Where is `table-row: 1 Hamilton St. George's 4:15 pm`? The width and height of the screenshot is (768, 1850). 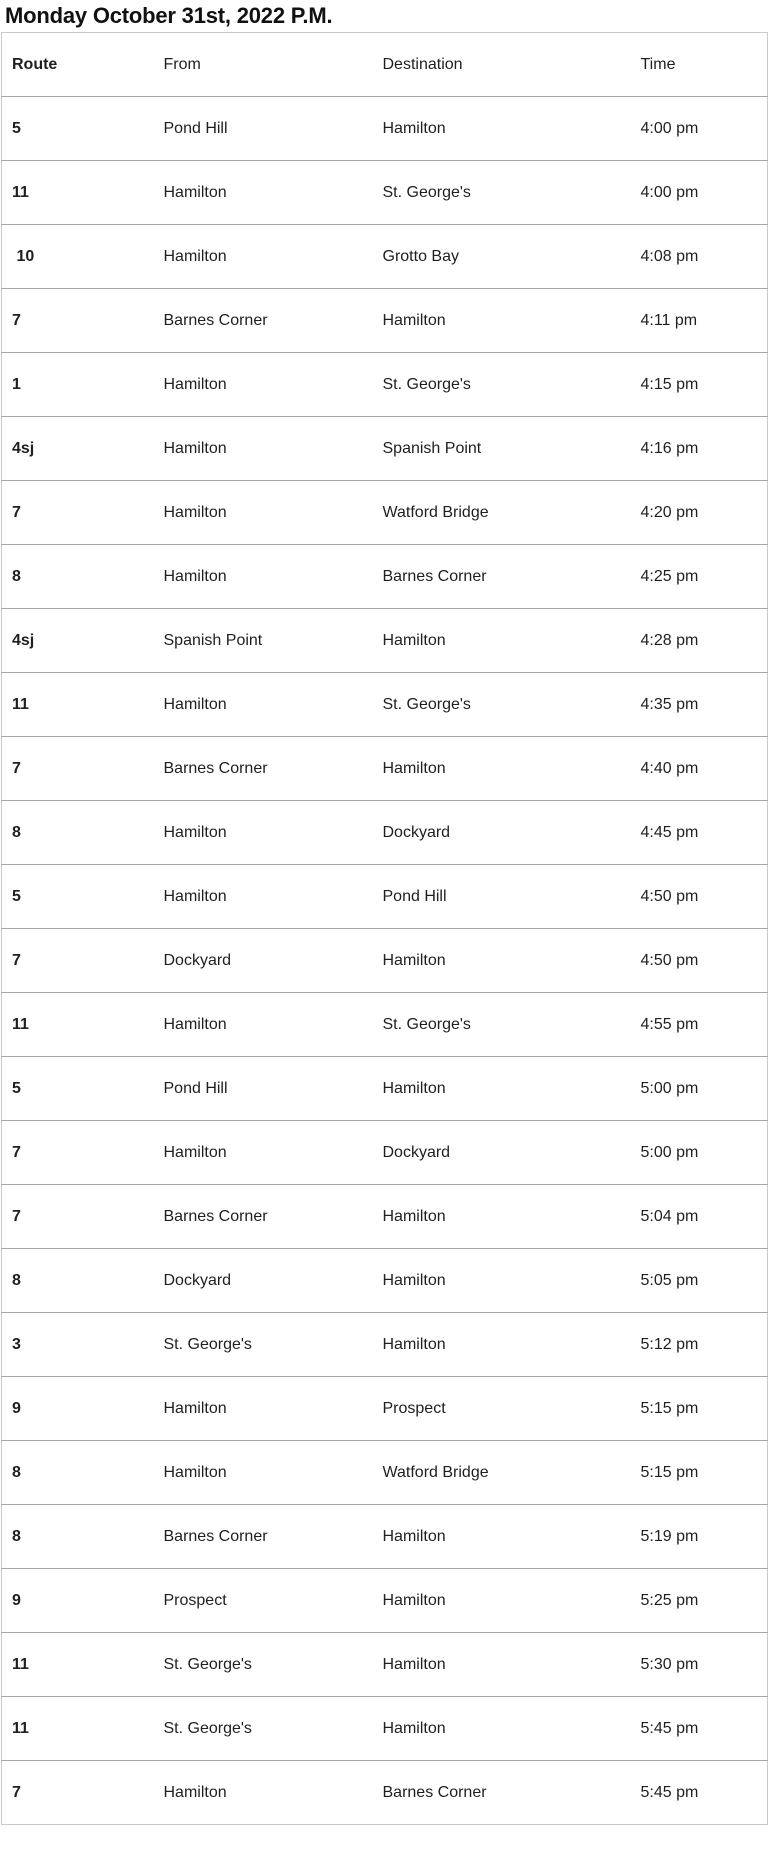
table-row: 1 Hamilton St. George's 4:15 pm is located at coordinates (384, 384).